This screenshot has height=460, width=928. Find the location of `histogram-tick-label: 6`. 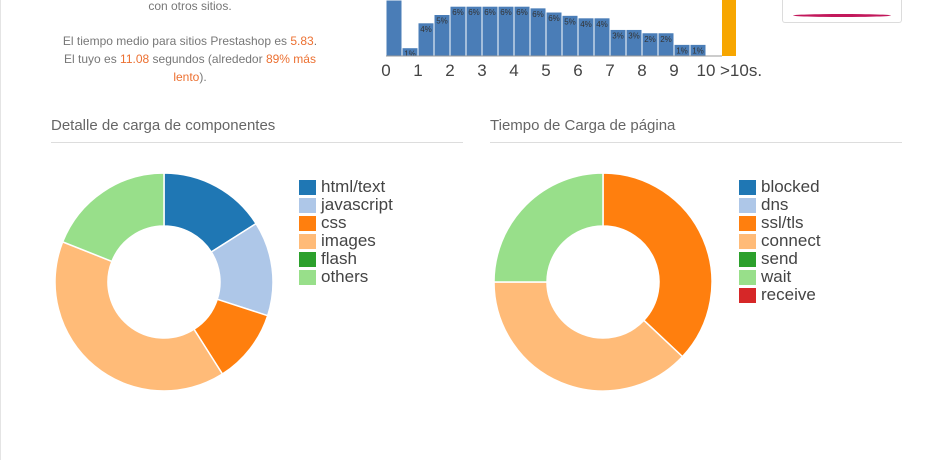

histogram-tick-label: 6 is located at coordinates (577, 70).